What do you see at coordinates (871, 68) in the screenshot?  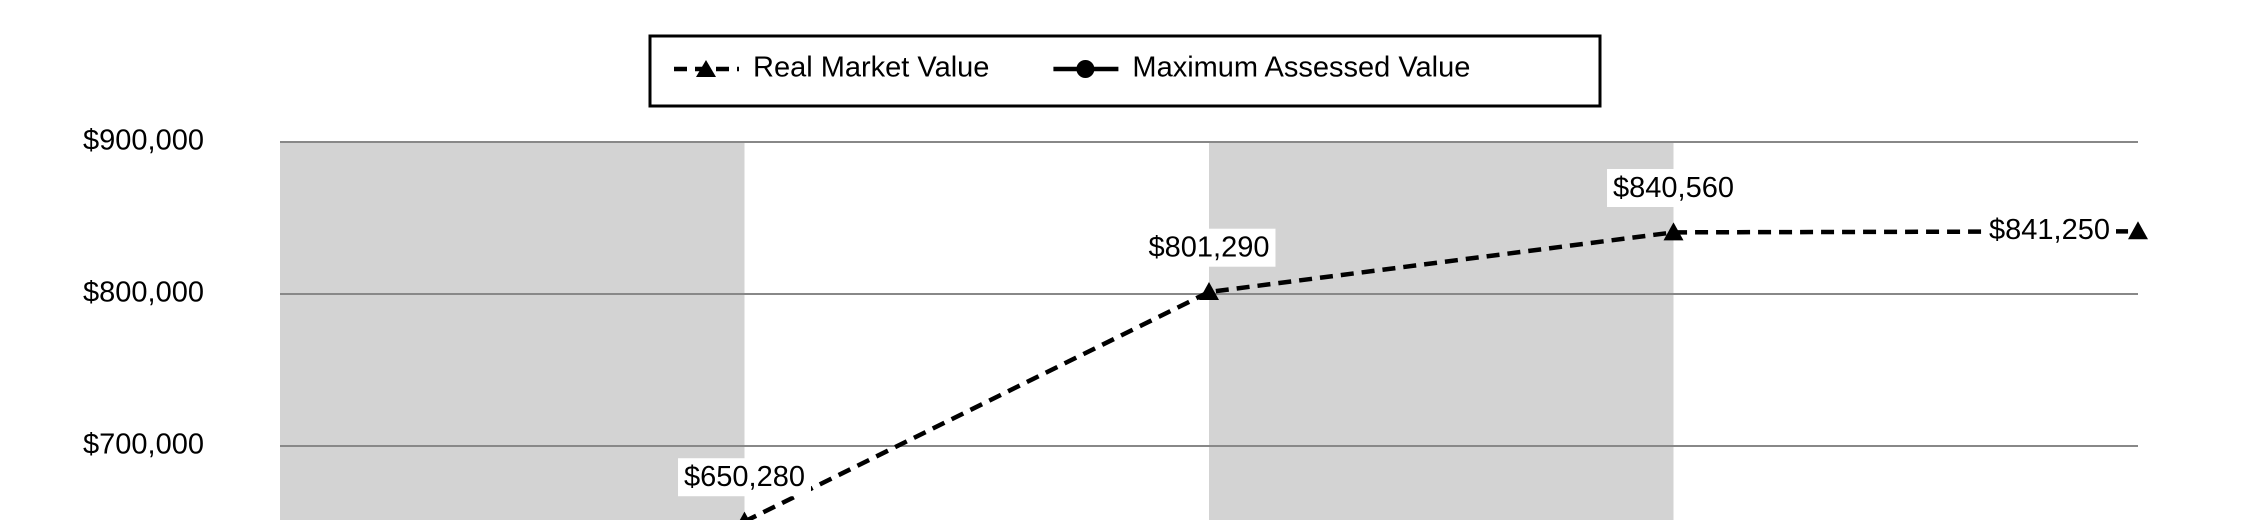 I see `legend-label: Real Market Value` at bounding box center [871, 68].